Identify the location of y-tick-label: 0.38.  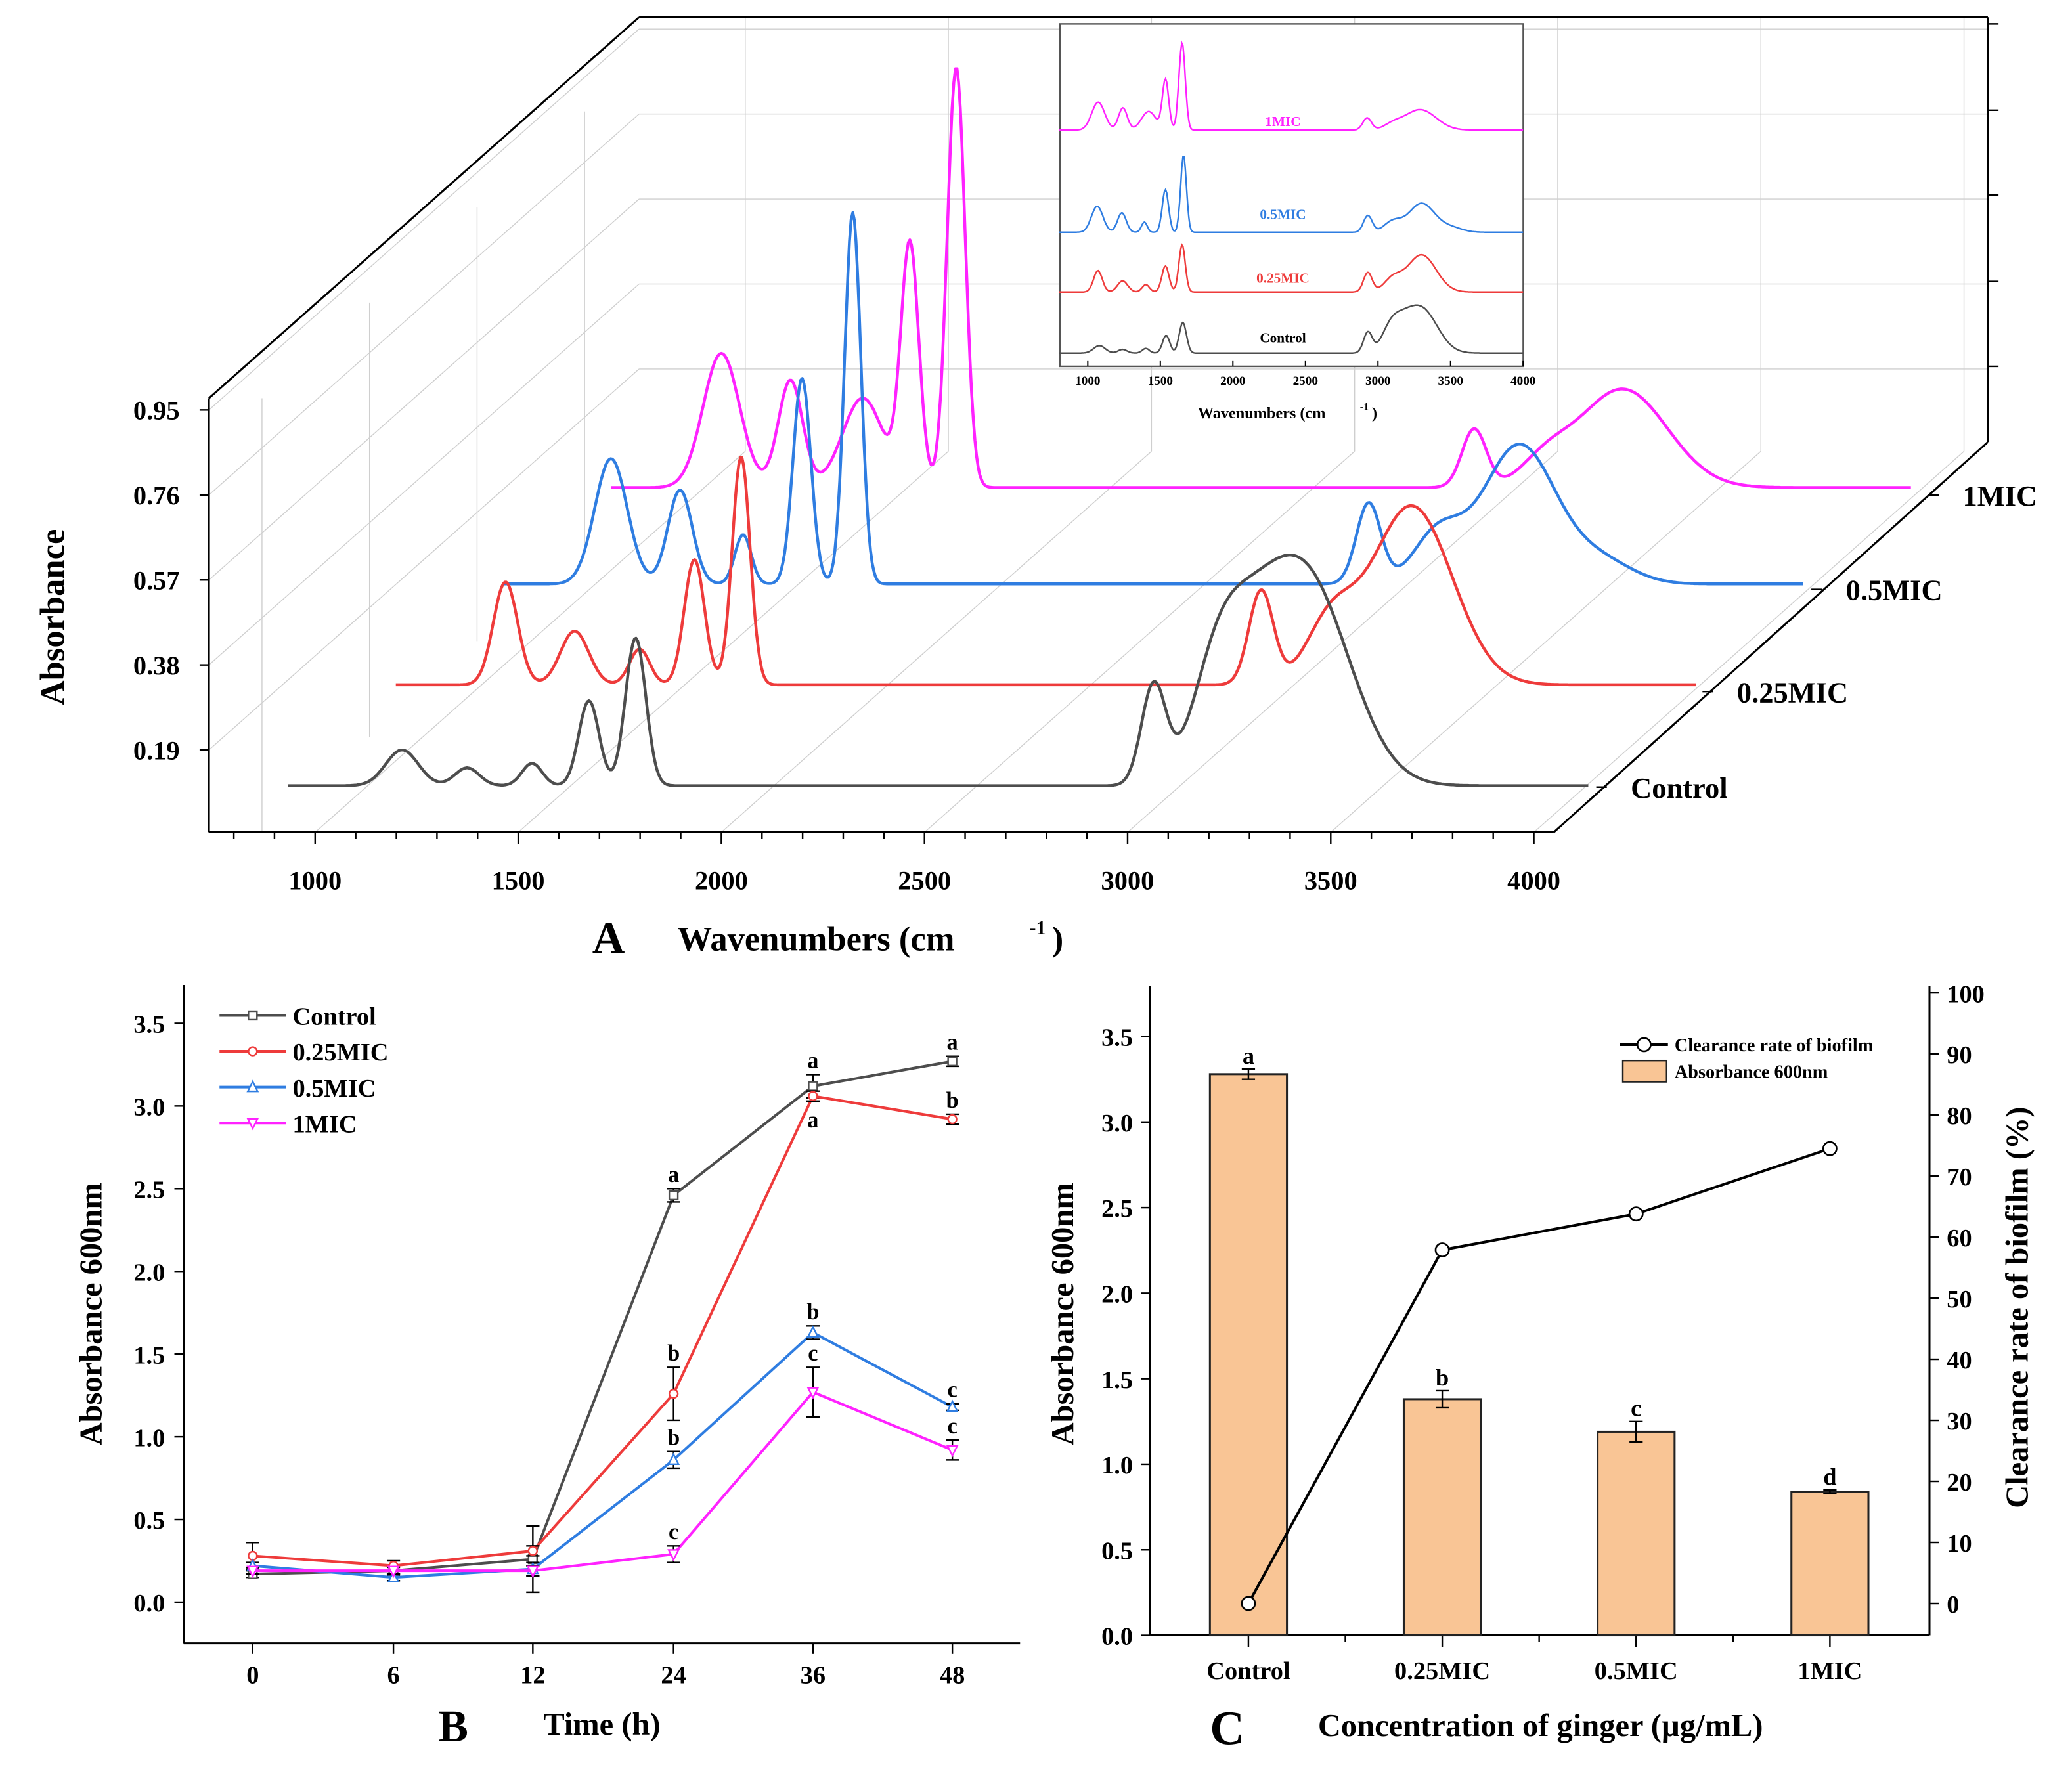
(157, 665).